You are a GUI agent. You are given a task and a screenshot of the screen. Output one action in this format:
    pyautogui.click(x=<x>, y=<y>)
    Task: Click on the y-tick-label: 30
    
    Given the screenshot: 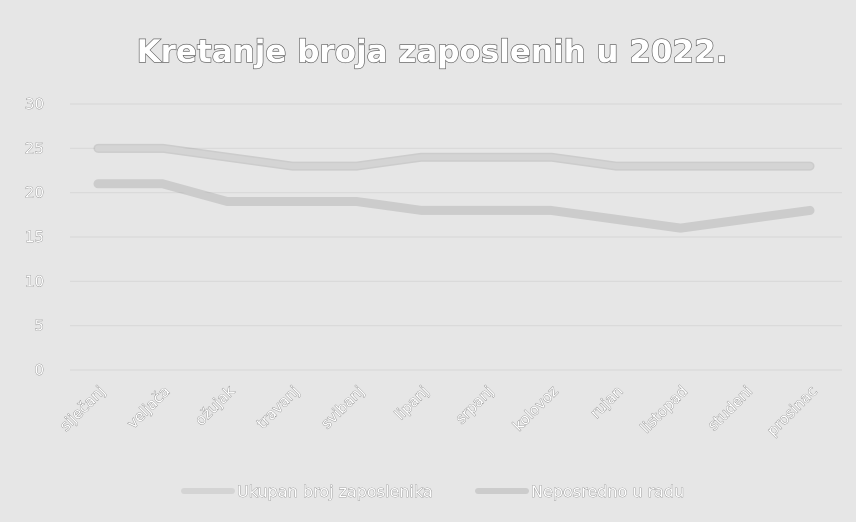 What is the action you would take?
    pyautogui.click(x=34, y=104)
    